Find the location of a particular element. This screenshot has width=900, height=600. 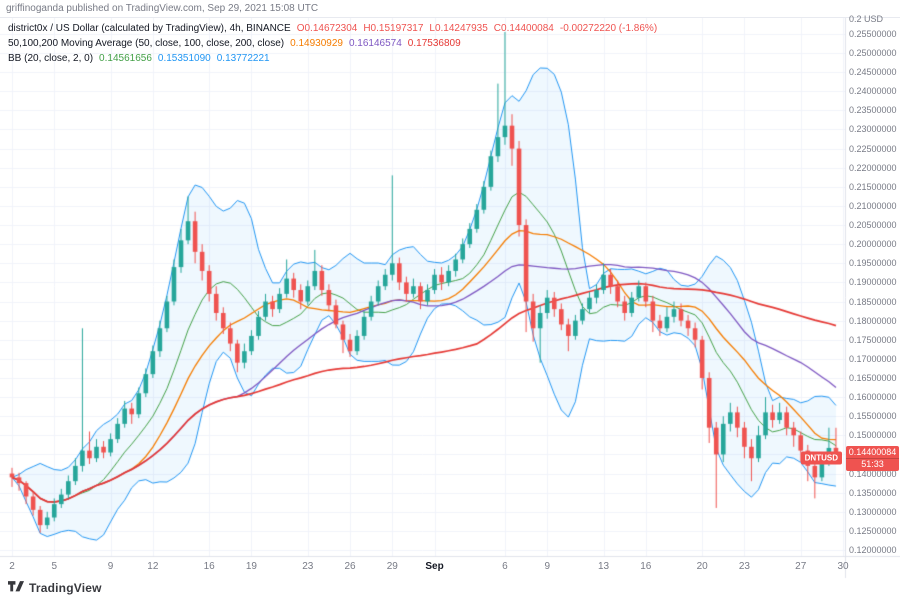

price-axis-label: 0.17000000 is located at coordinates (873, 358).